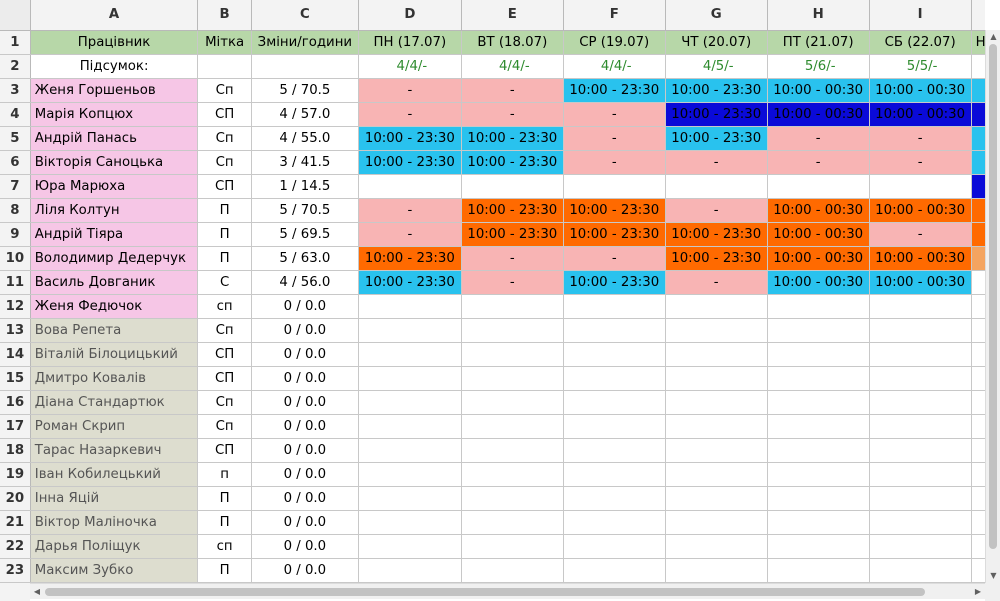  Describe the element at coordinates (305, 66) in the screenshot. I see `cell-empty` at that location.